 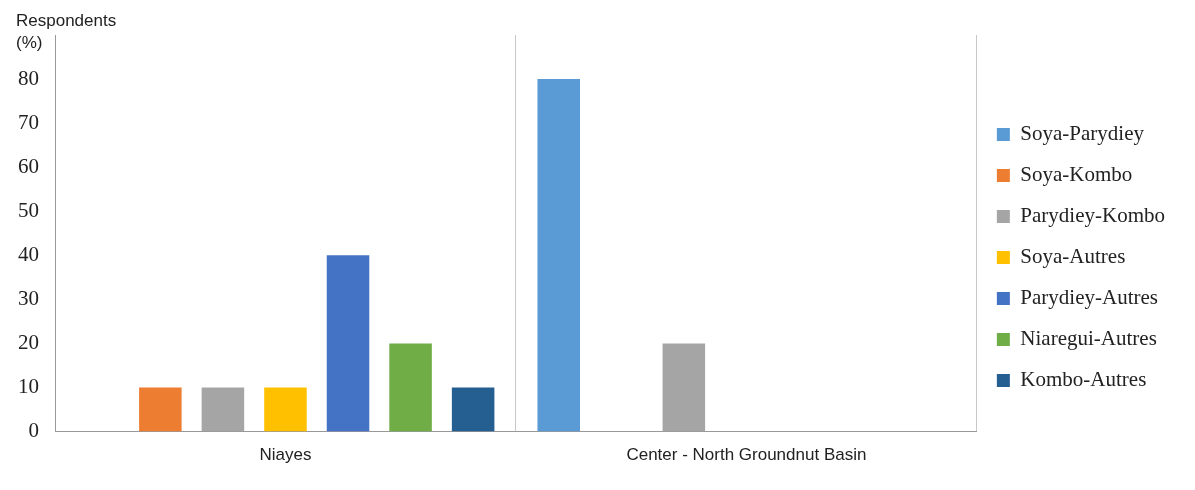 What do you see at coordinates (746, 455) in the screenshot?
I see `x-tick-label: Center - North Groundnut Basin` at bounding box center [746, 455].